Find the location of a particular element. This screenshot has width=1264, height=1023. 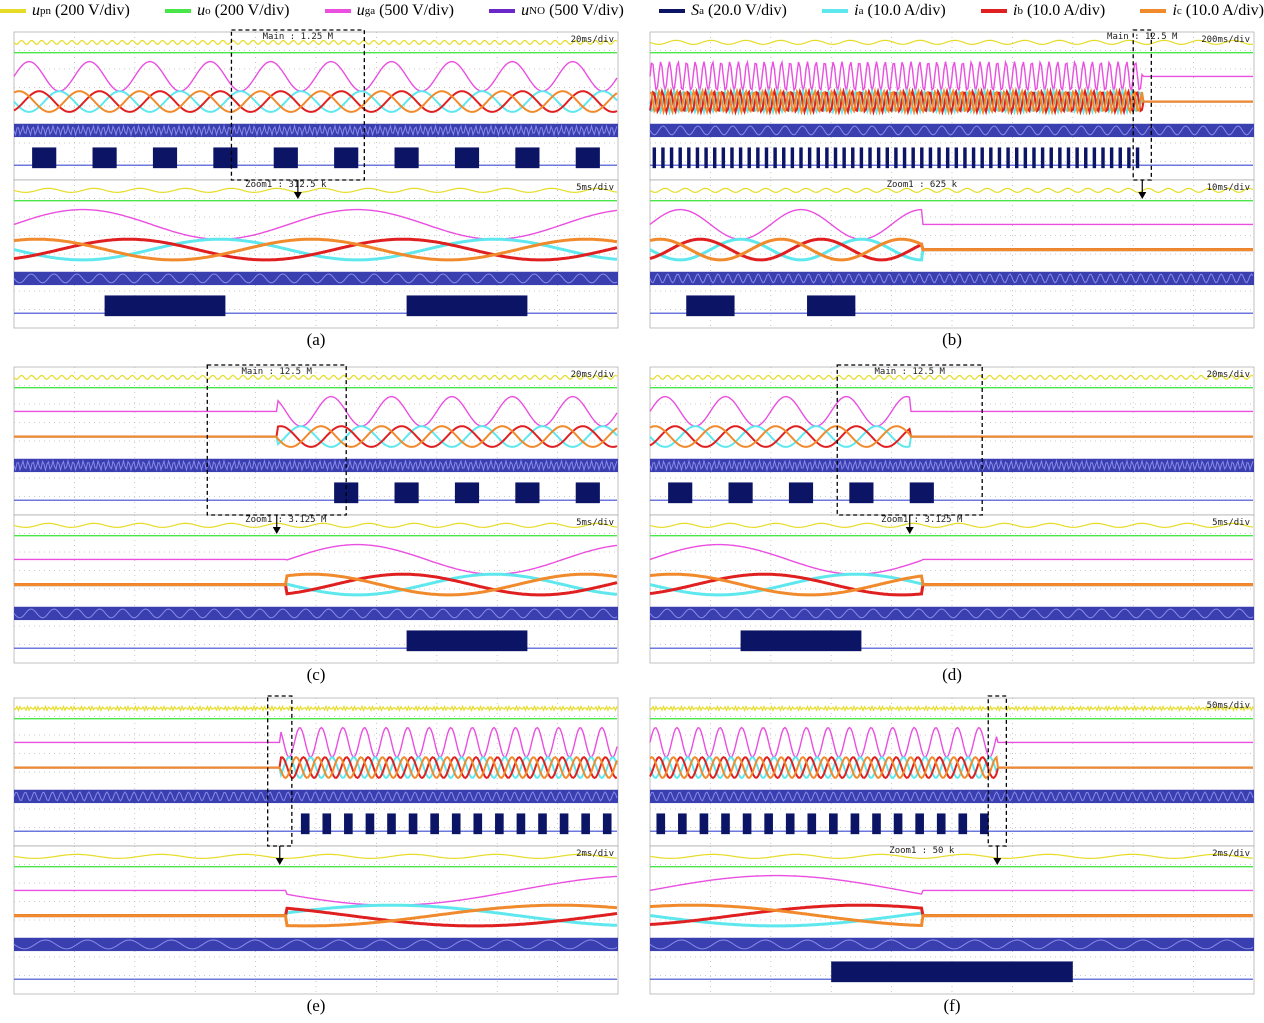

legend-swatch is located at coordinates (178, 11).